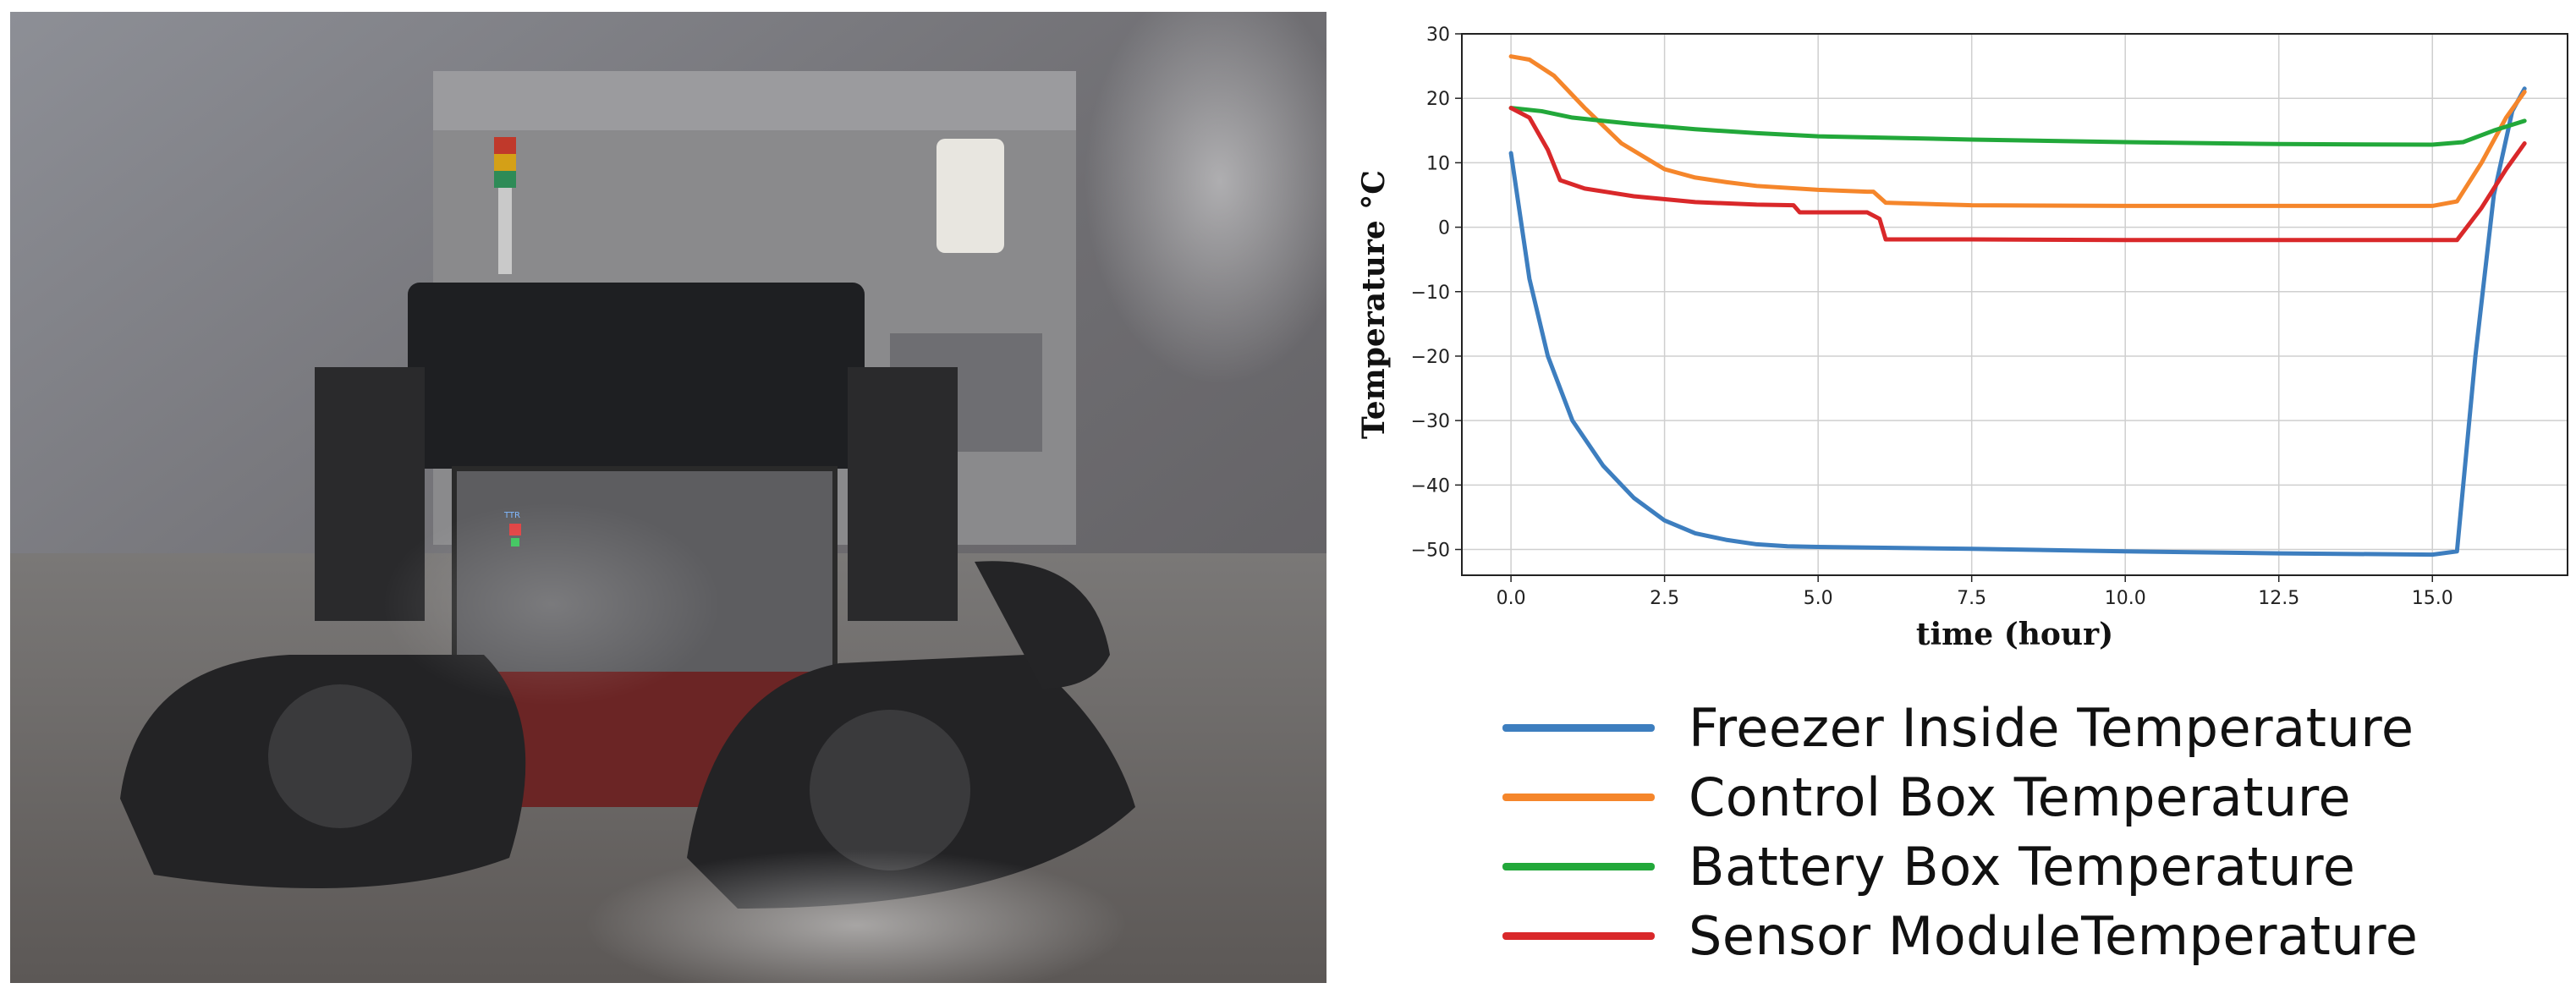 The height and width of the screenshot is (994, 2576). I want to click on x-tick-label: 0.0, so click(1512, 598).